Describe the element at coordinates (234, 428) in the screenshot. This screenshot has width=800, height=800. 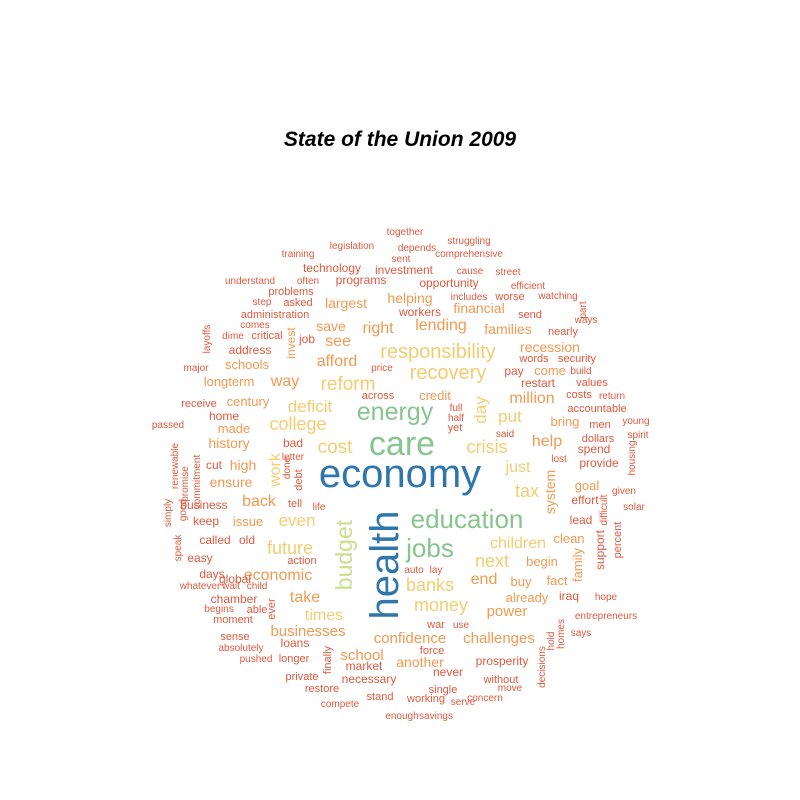
I see `word-made: made` at that location.